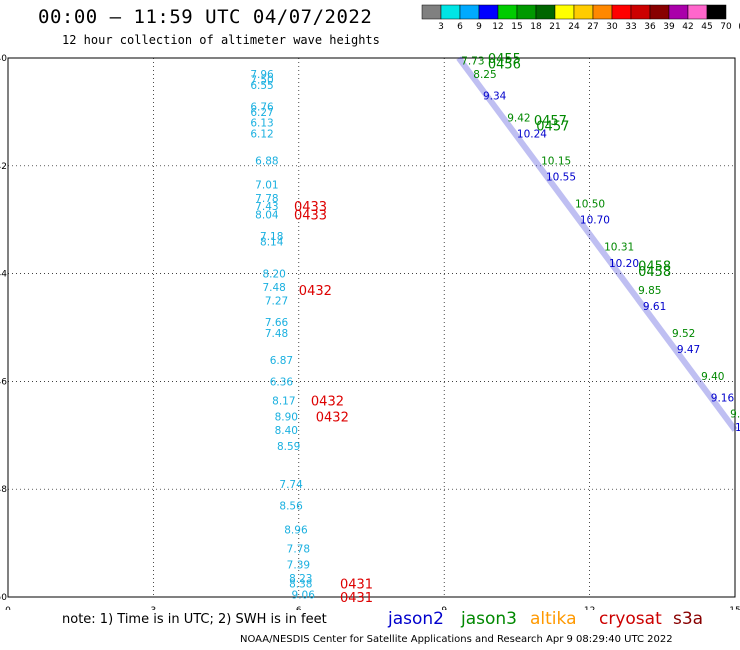 The image size is (740, 650). I want to click on y-tick-label: -40, so click(3, 59).